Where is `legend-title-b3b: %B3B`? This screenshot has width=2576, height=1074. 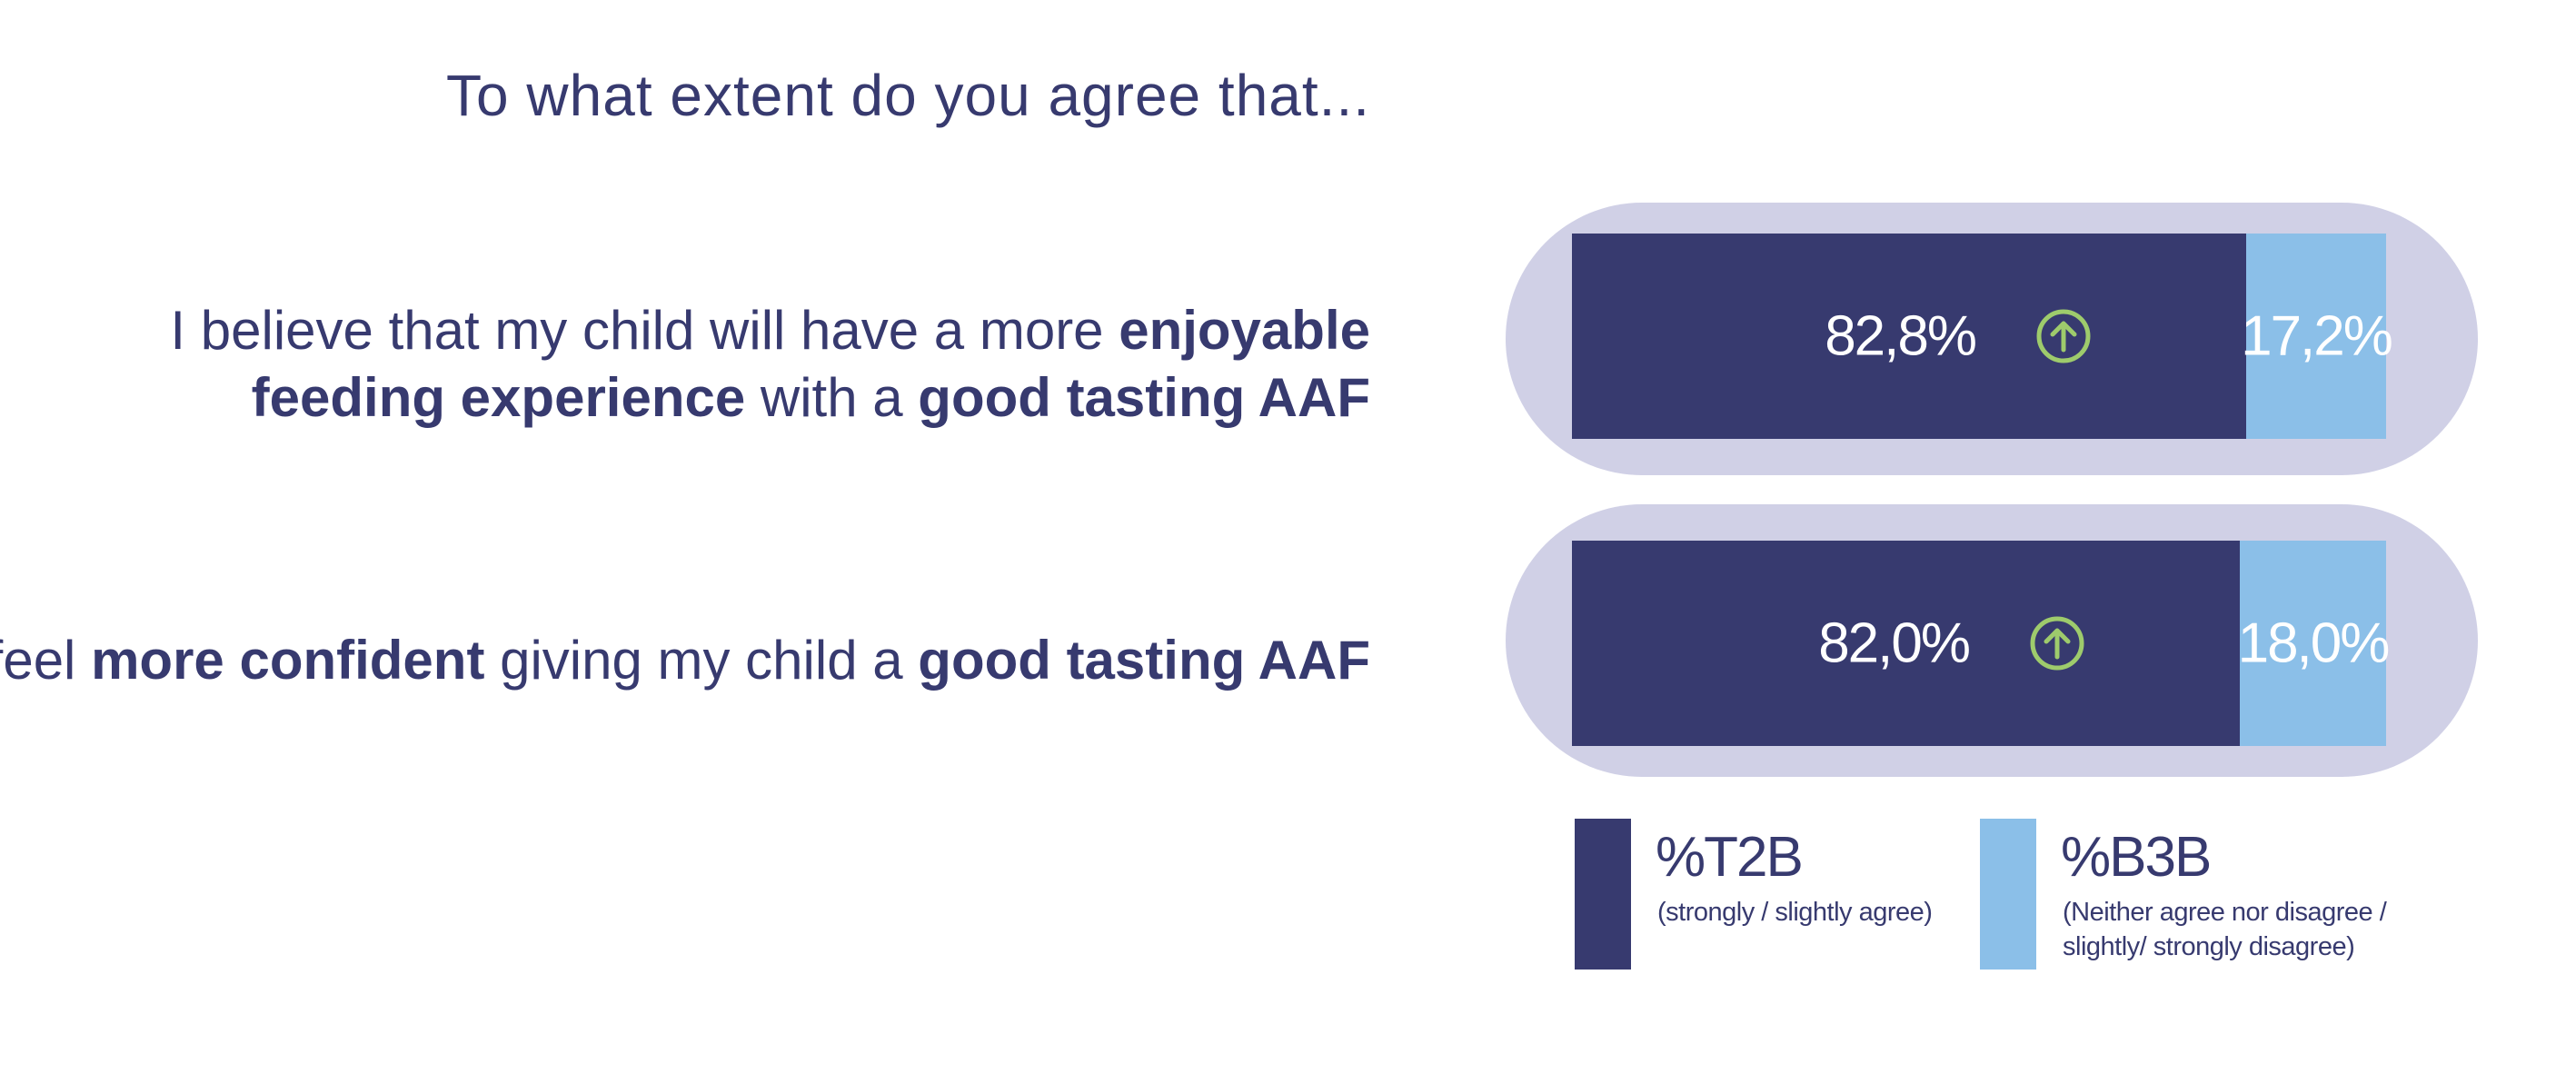 legend-title-b3b: %B3B is located at coordinates (2136, 857).